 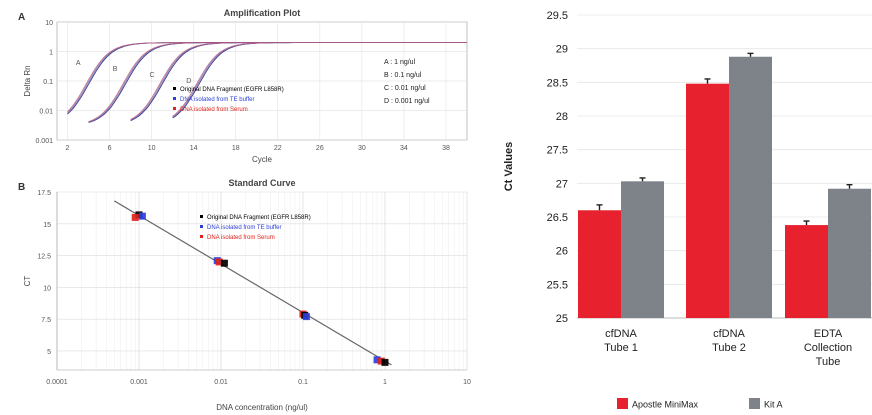 I want to click on concentration-key-item: C : 0.01 ng/ul, so click(x=405, y=88).